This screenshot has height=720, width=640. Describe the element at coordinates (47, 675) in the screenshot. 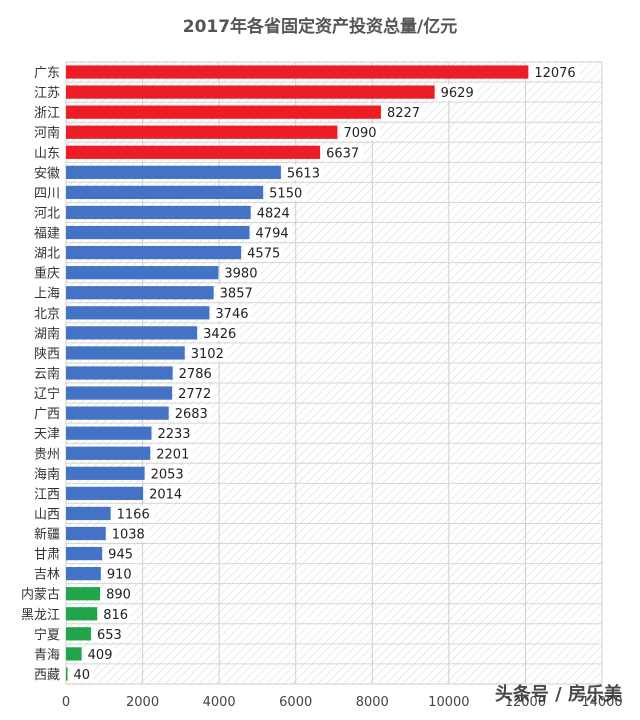

I see `category-label: 西藏` at that location.